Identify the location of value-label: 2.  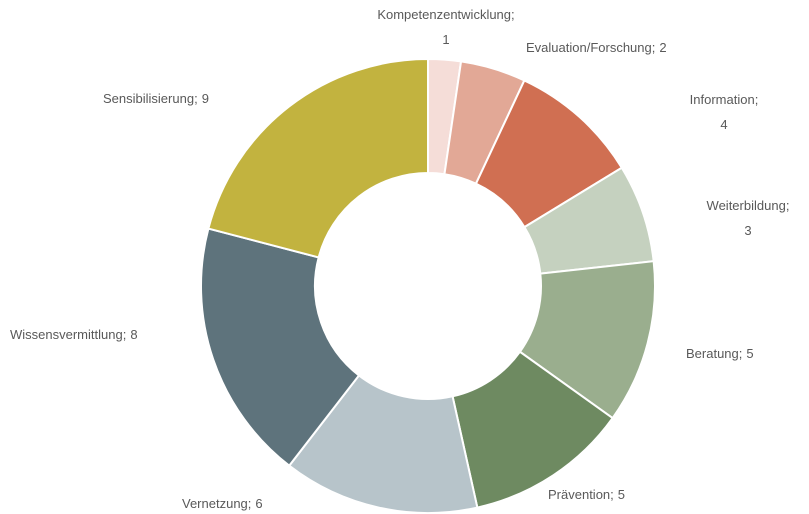
(662, 47).